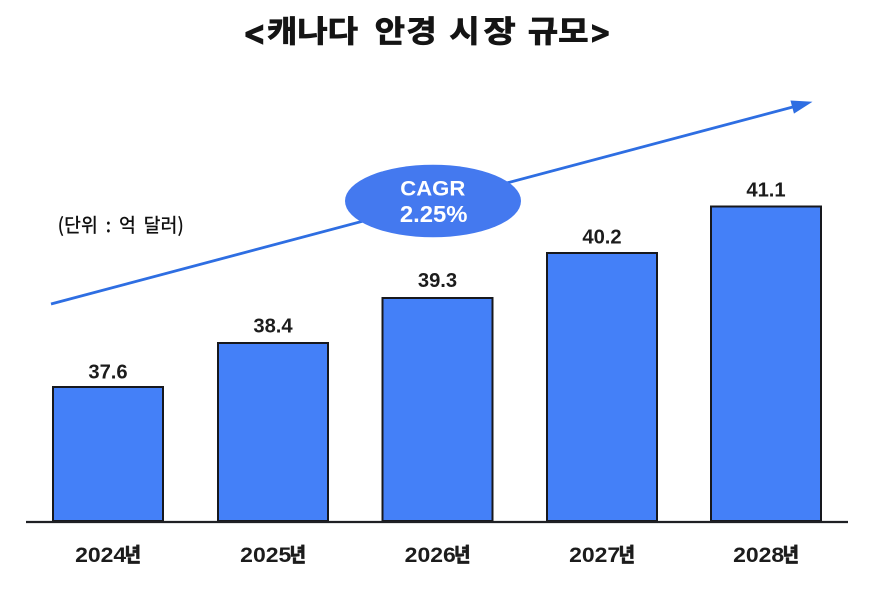 The image size is (886, 597). I want to click on svg-text: 2027, so click(594, 555).